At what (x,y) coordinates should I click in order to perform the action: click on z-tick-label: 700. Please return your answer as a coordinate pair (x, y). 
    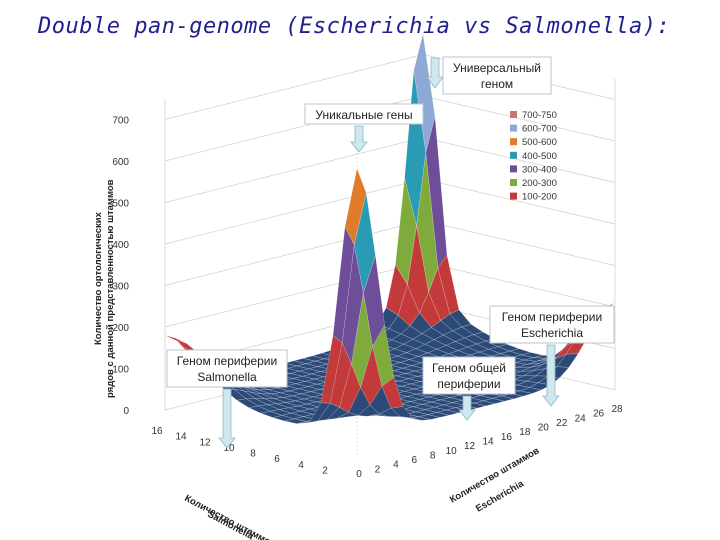
    Looking at the image, I should click on (120, 121).